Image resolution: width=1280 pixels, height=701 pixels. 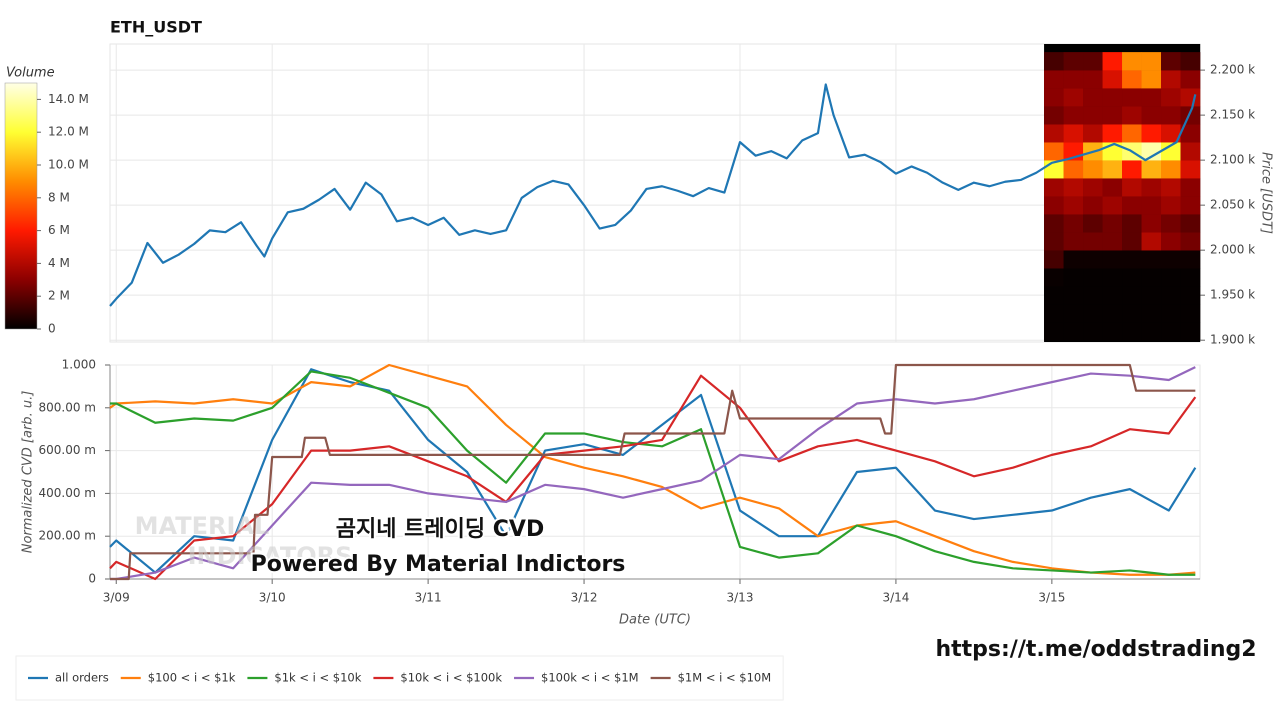 I want to click on x-tick-label: 3/11, so click(x=428, y=598).